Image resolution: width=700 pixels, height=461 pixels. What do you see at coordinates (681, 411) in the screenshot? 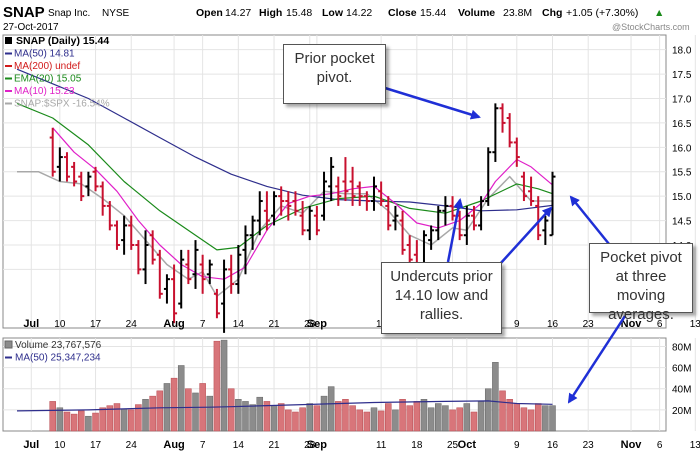
I see `volume-tick-label: 20M` at bounding box center [681, 411].